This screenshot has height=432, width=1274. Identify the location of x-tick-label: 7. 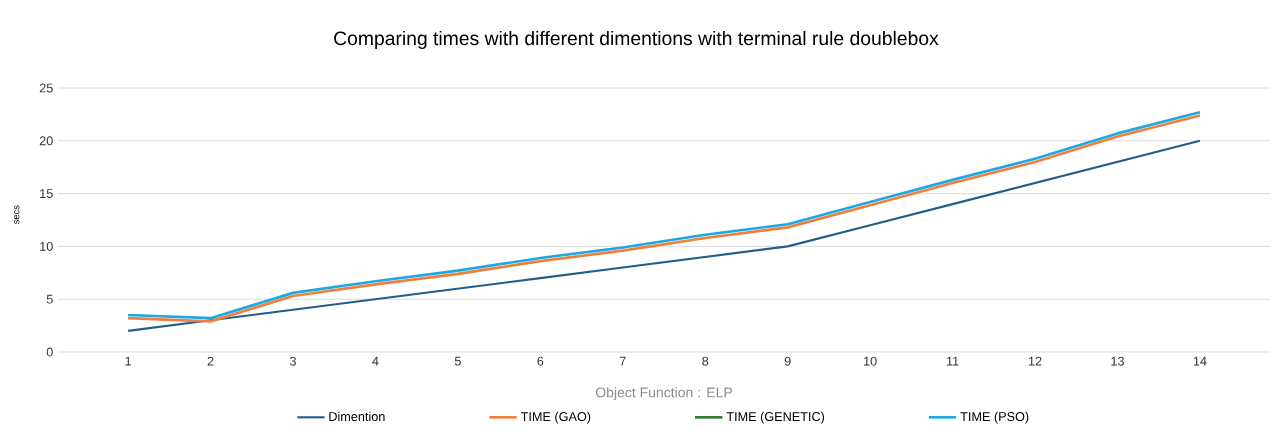
(622, 361).